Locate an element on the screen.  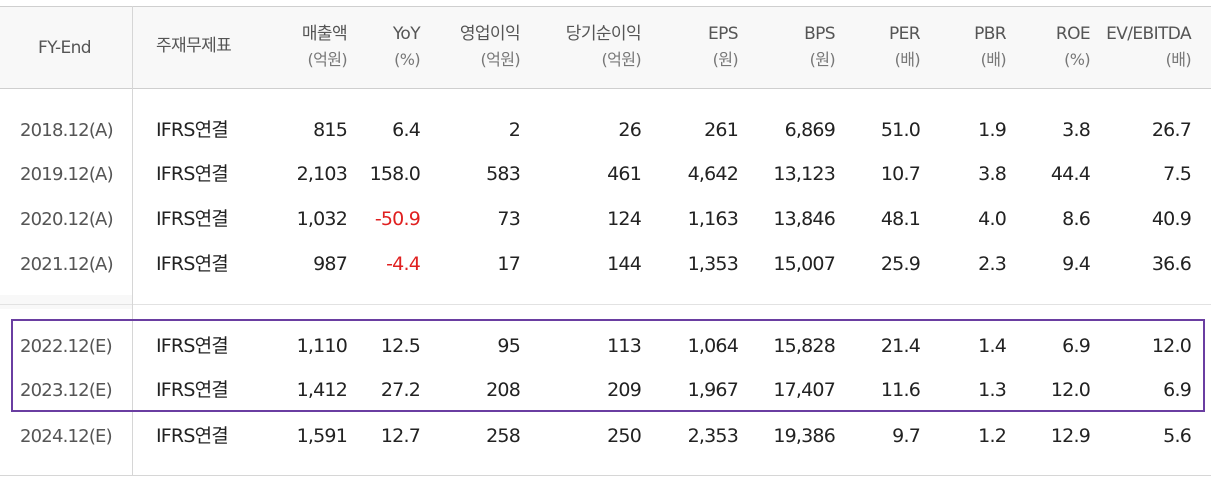
cell-revenue: 1,591 is located at coordinates (322, 436).